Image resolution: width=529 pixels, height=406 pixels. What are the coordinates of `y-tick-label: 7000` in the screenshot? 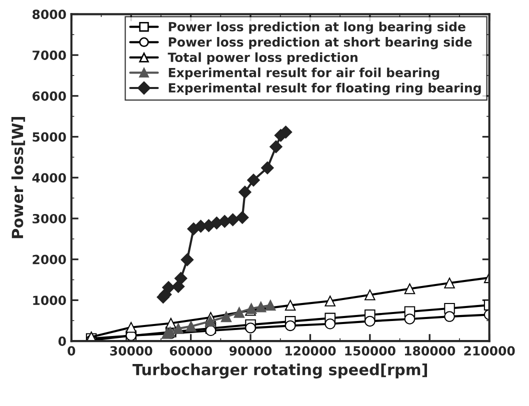 It's located at (49, 55).